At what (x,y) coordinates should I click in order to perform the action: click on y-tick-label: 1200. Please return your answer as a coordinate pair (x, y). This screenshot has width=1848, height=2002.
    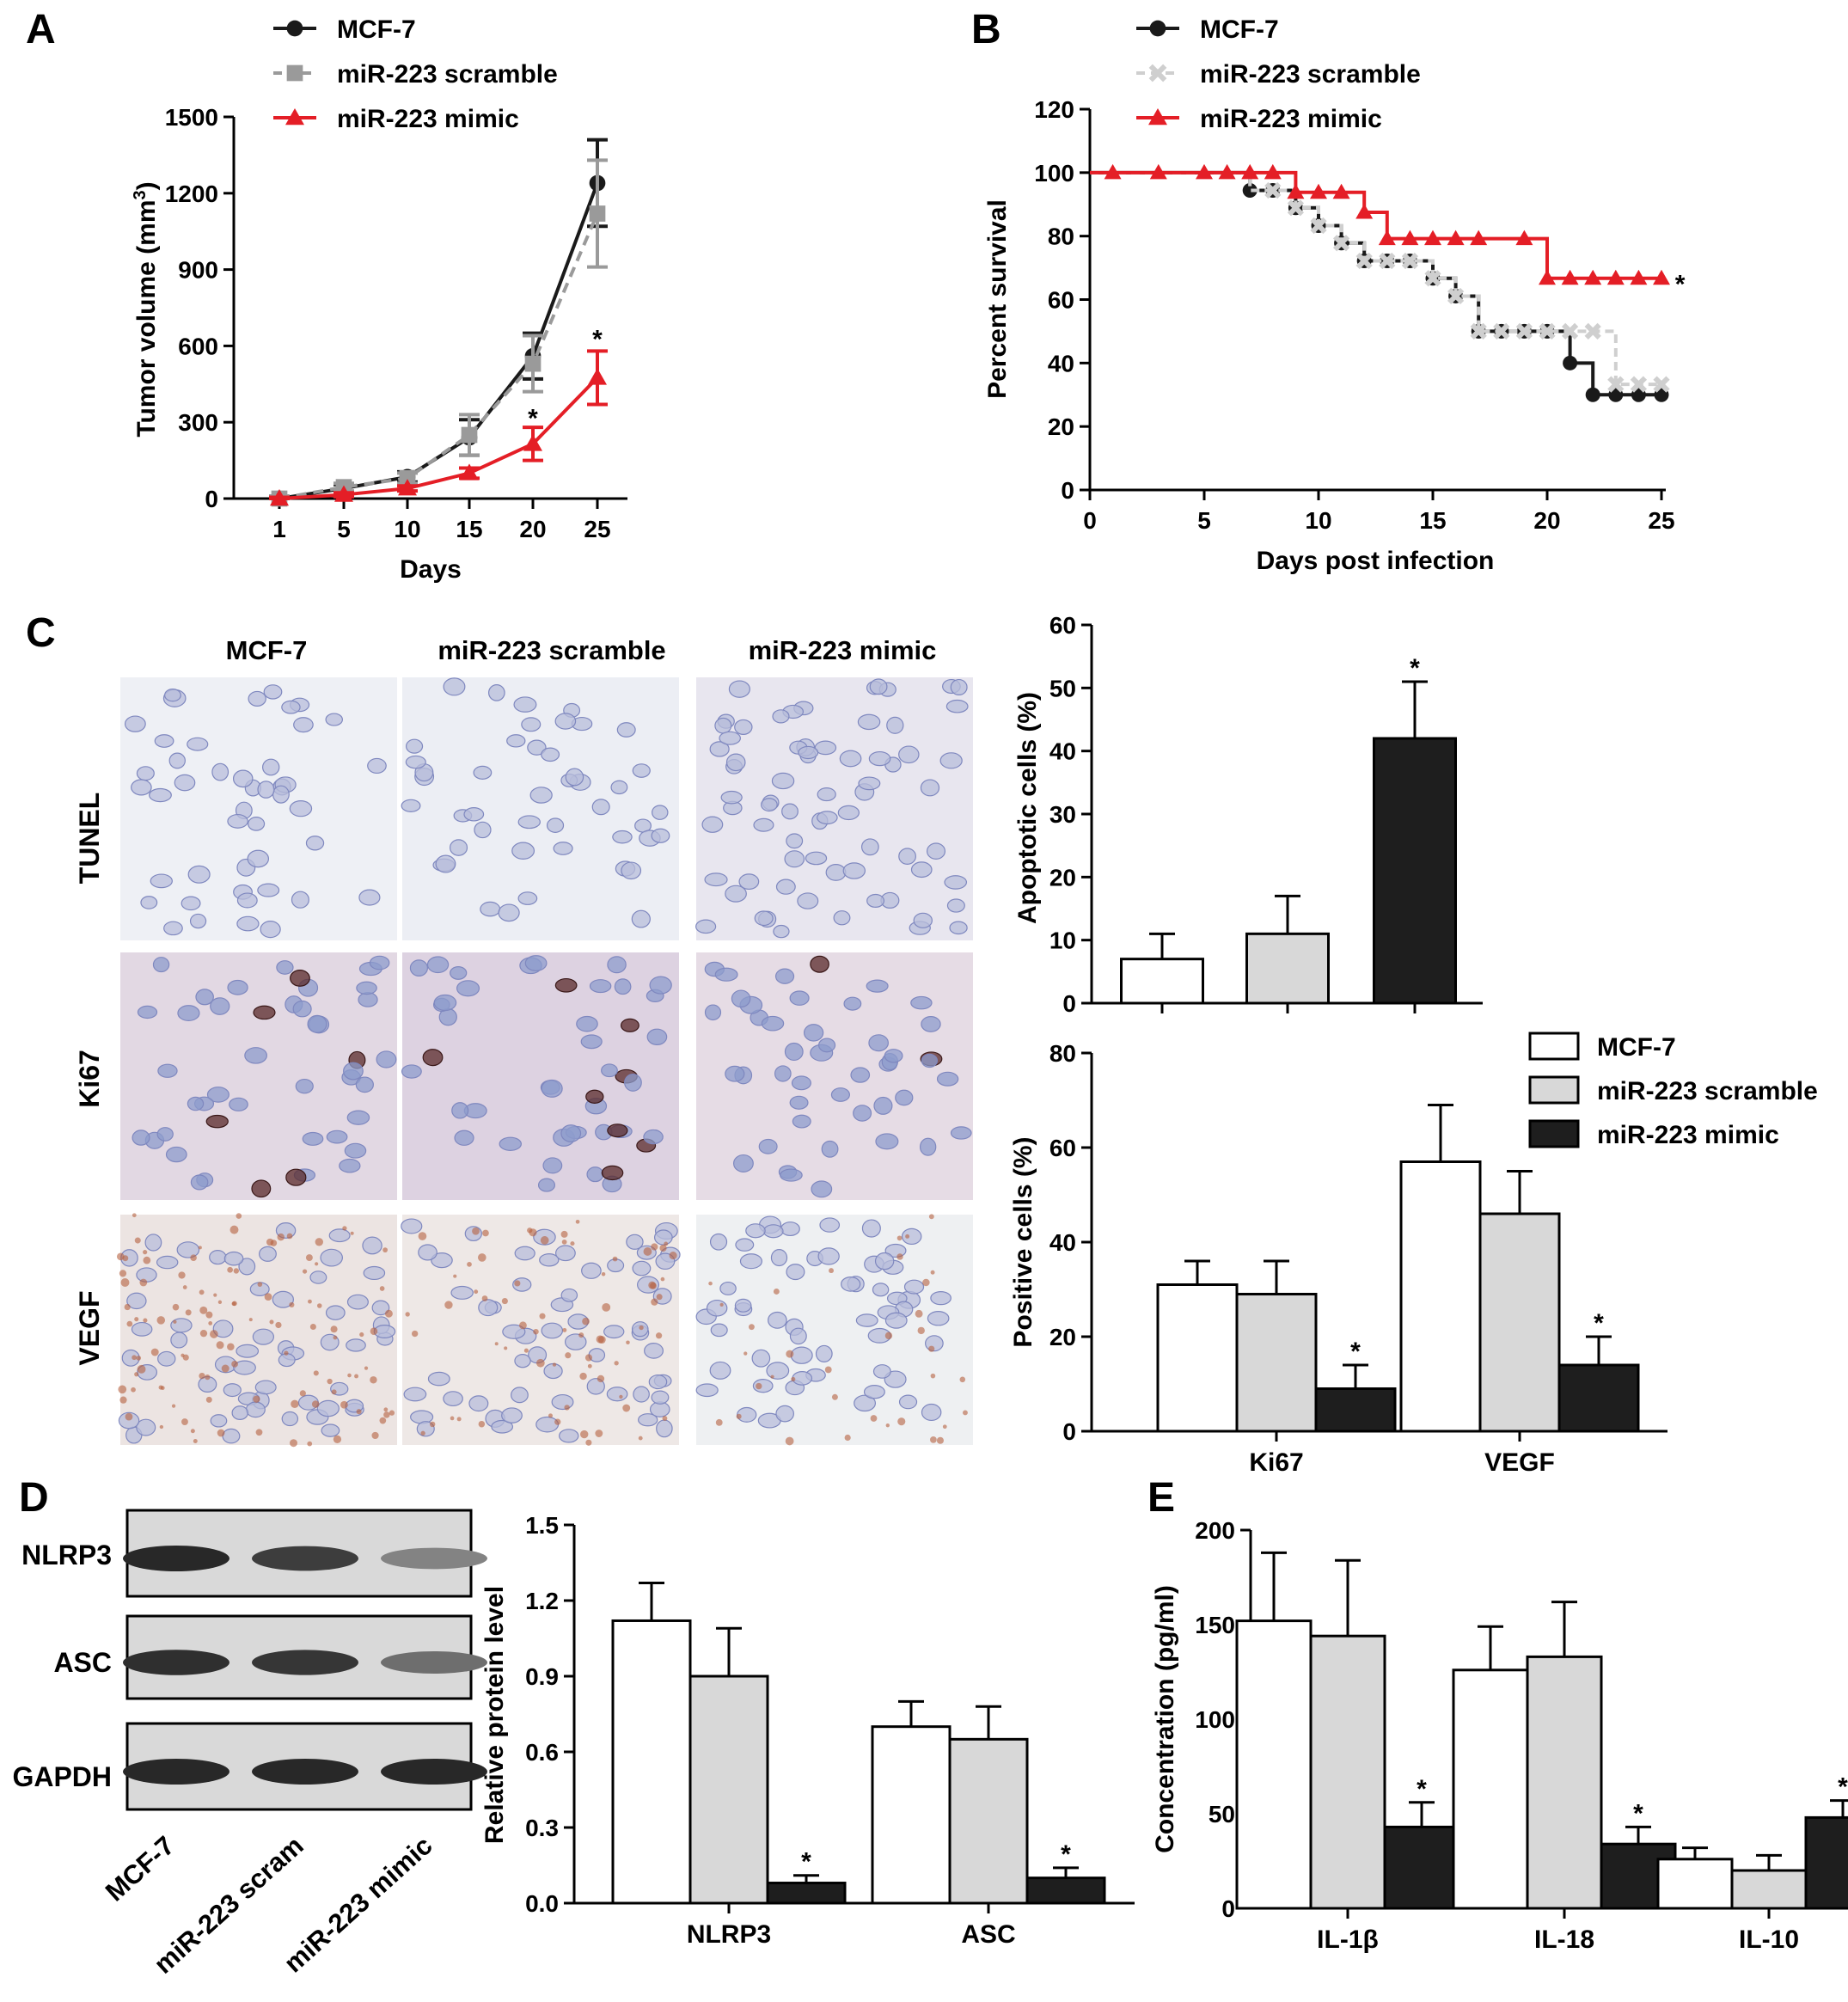
    Looking at the image, I should click on (191, 194).